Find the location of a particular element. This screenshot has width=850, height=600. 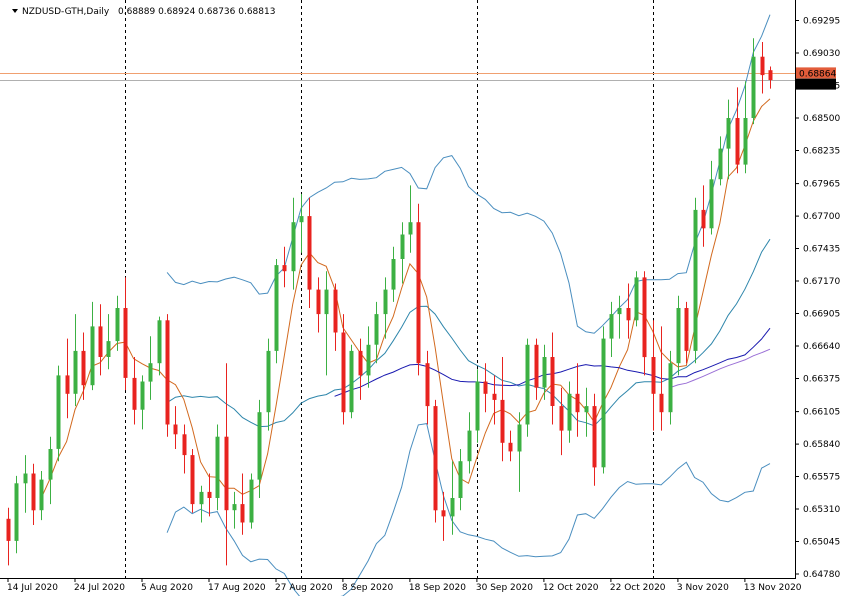

y-tick-label-4: 0.68235 is located at coordinates (821, 152).